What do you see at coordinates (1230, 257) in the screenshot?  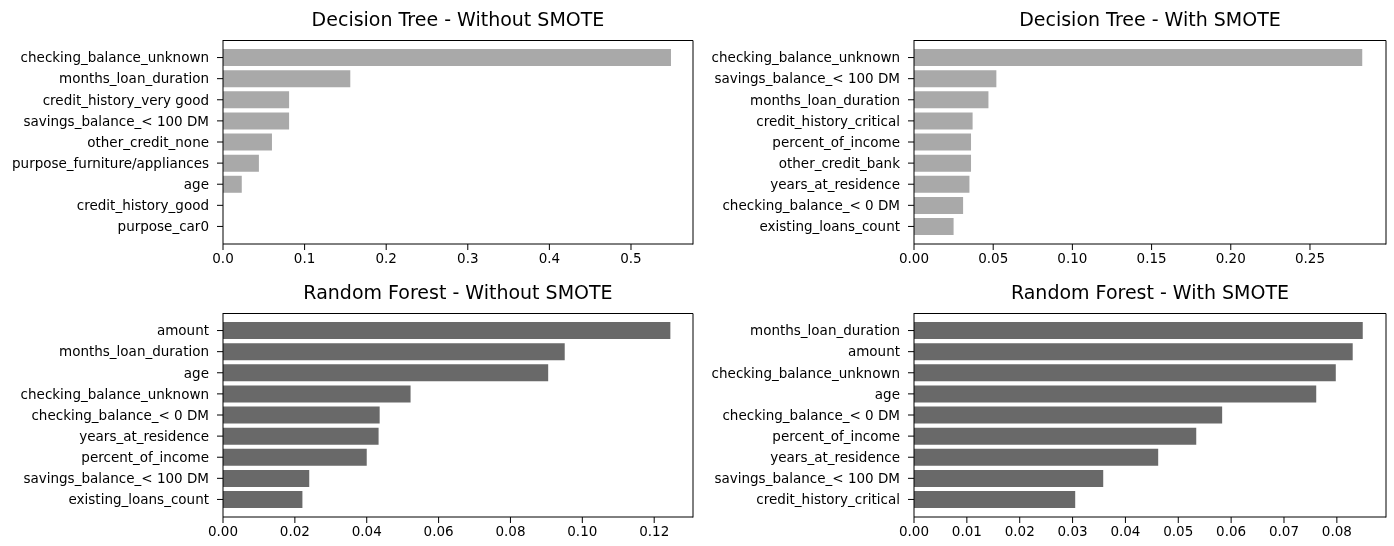 I see `x-tick-label: 0.20` at bounding box center [1230, 257].